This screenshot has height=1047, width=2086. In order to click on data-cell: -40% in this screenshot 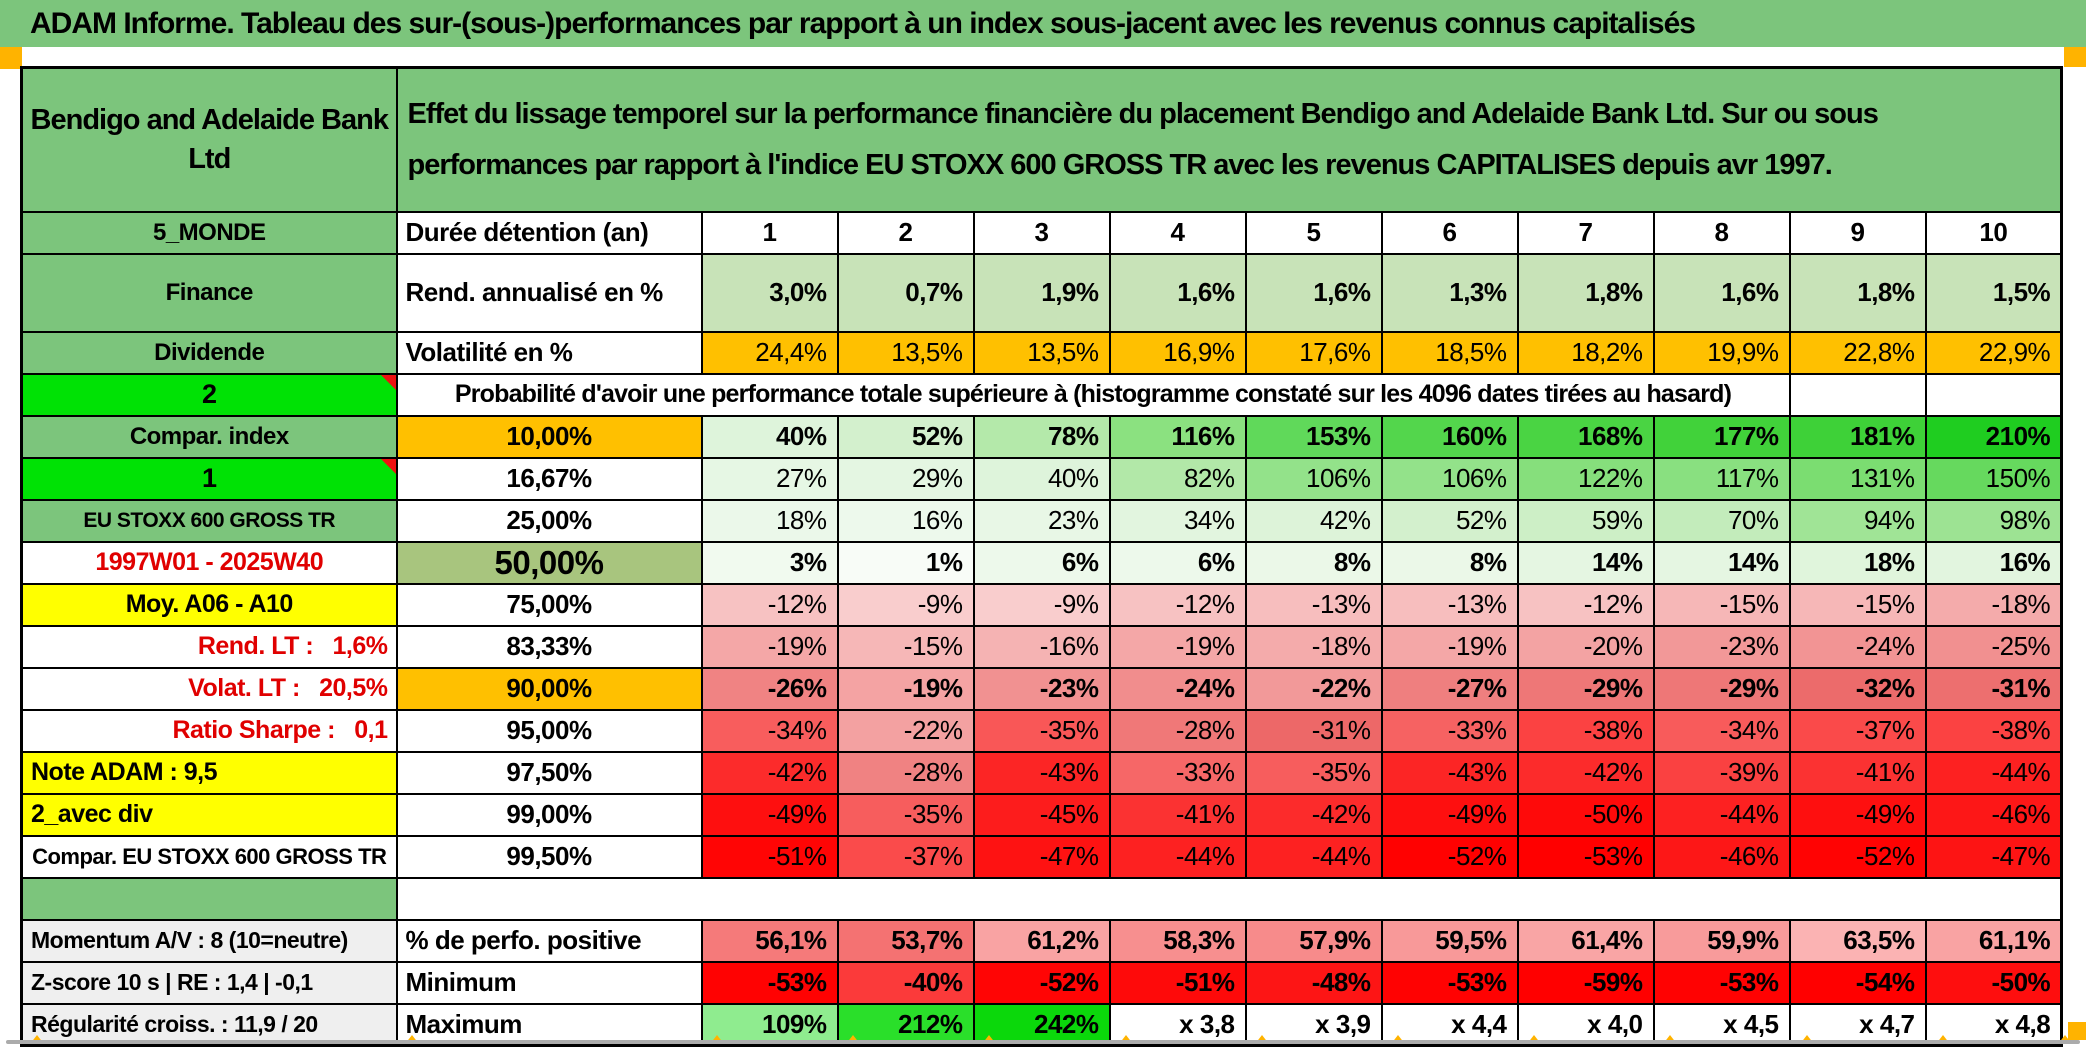, I will do `click(905, 982)`.